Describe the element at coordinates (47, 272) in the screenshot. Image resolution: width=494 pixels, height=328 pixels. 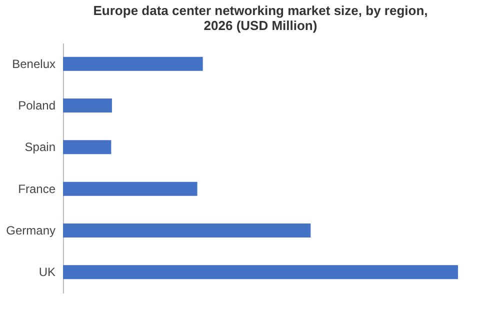
I see `y-tick-label: UK` at that location.